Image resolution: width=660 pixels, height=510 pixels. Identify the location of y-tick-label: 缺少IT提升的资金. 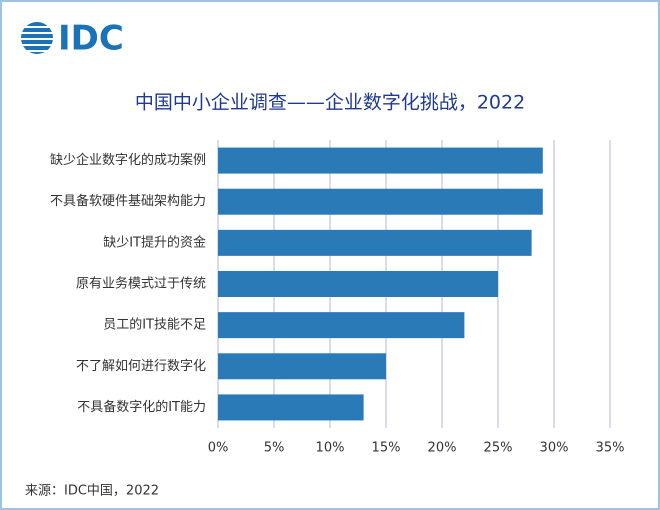
(154, 242).